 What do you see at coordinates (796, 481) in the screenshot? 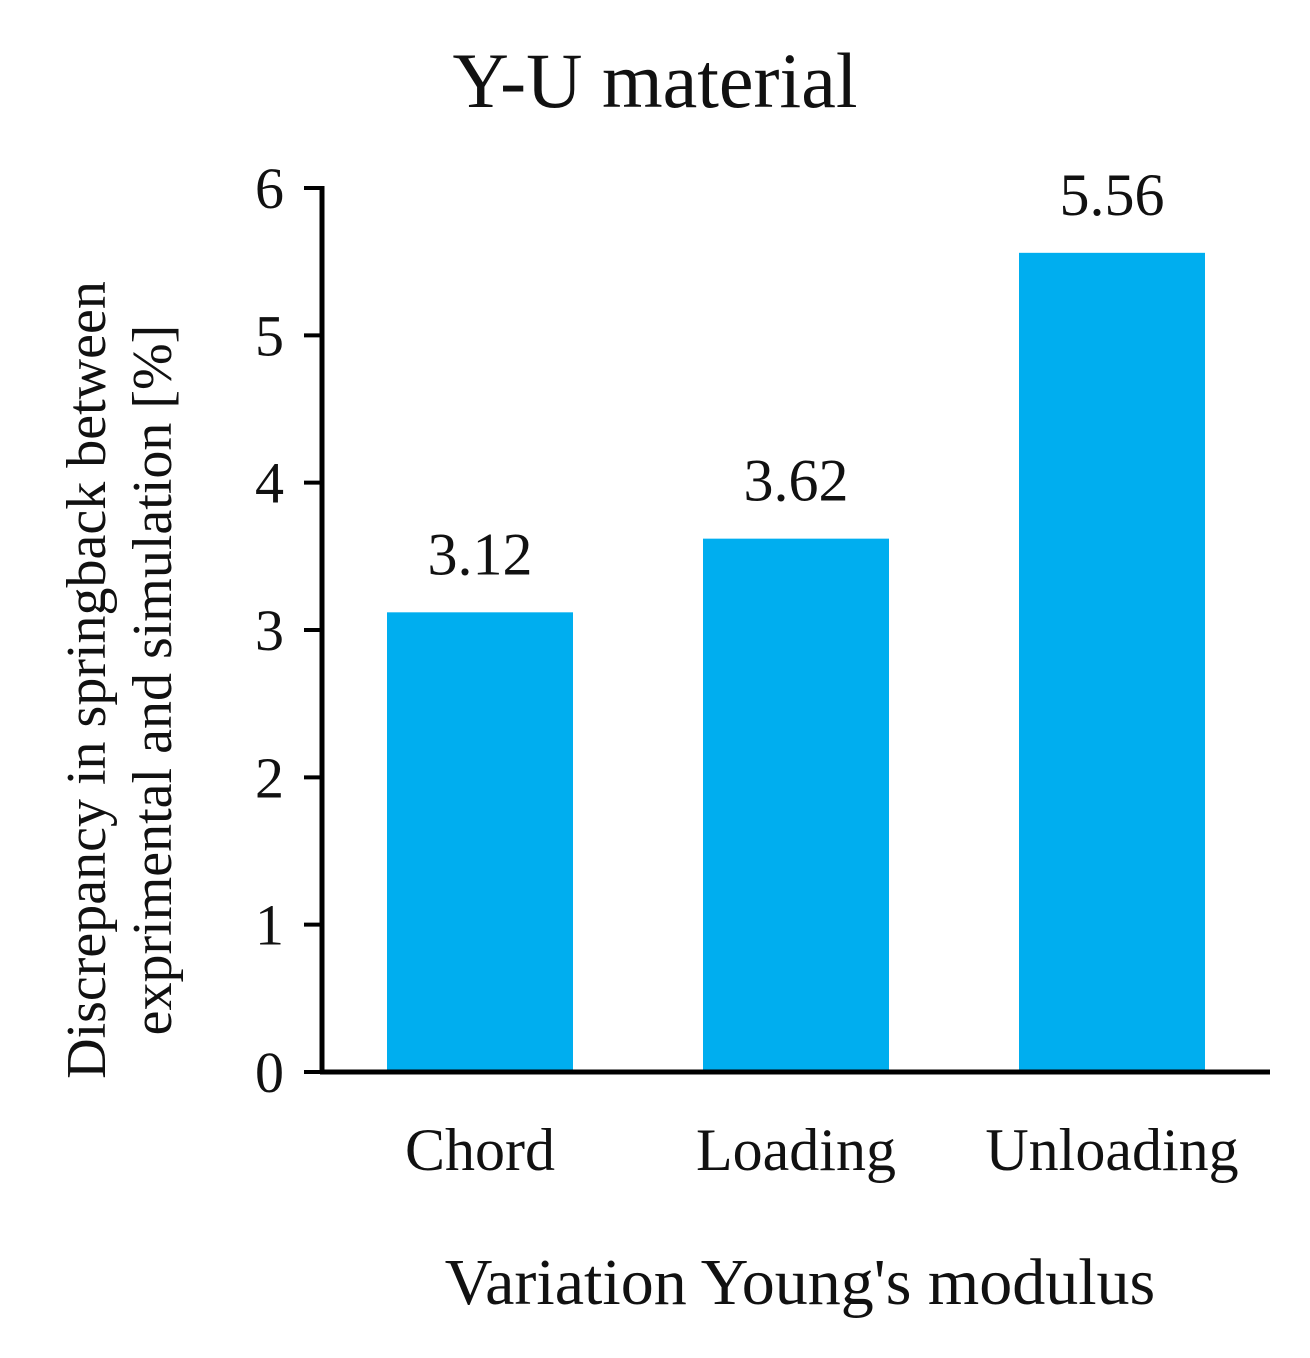
I see `data-label-loading: 3.62` at bounding box center [796, 481].